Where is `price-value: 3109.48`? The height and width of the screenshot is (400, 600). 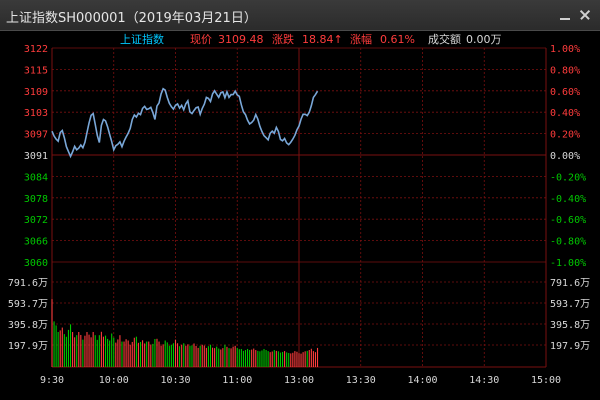
price-value: 3109.48 is located at coordinates (241, 39).